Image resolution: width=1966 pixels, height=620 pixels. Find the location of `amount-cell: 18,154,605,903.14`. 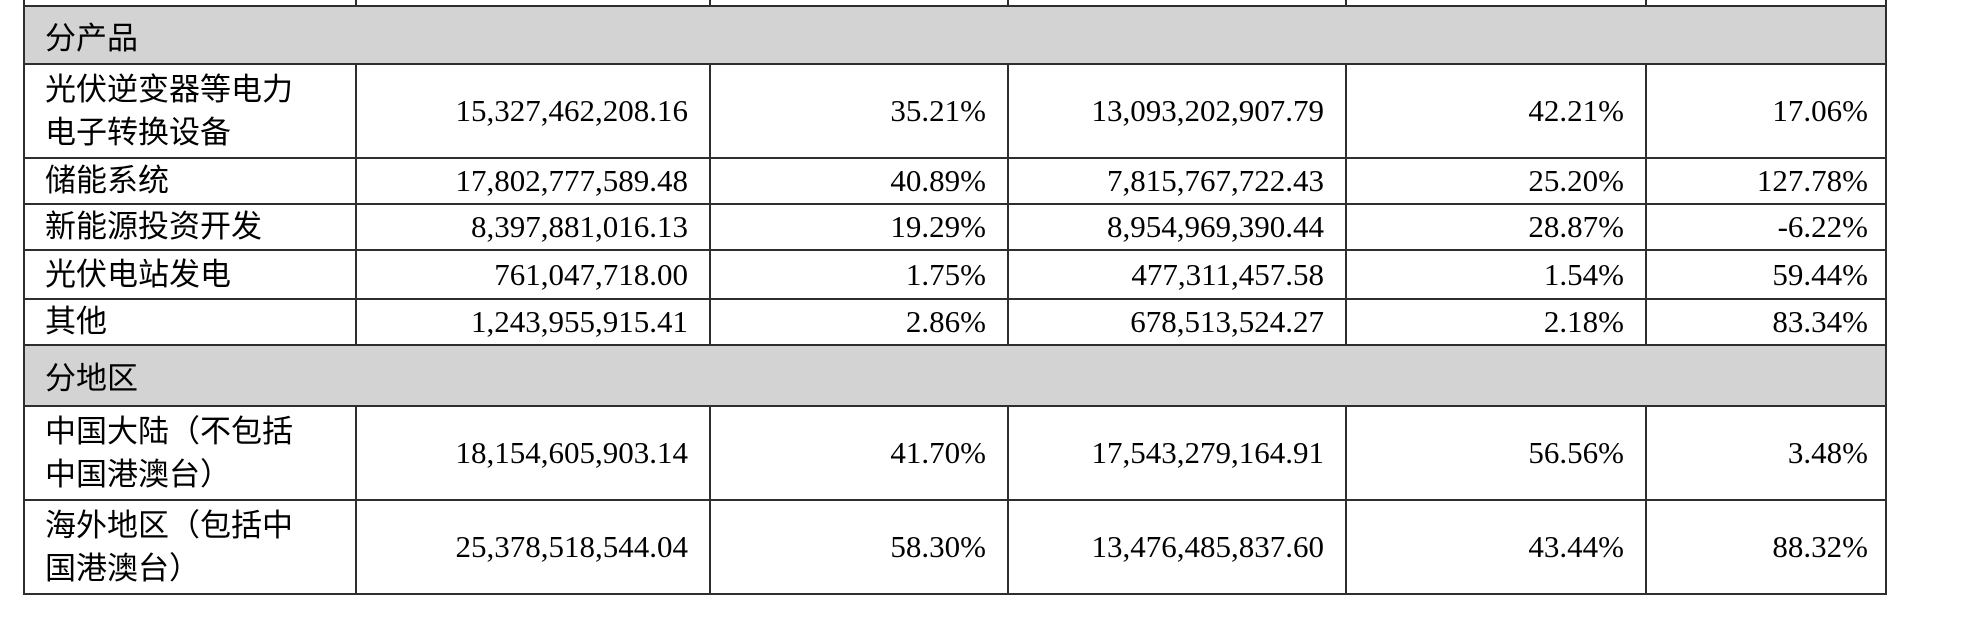

amount-cell: 18,154,605,903.14 is located at coordinates (532, 453).